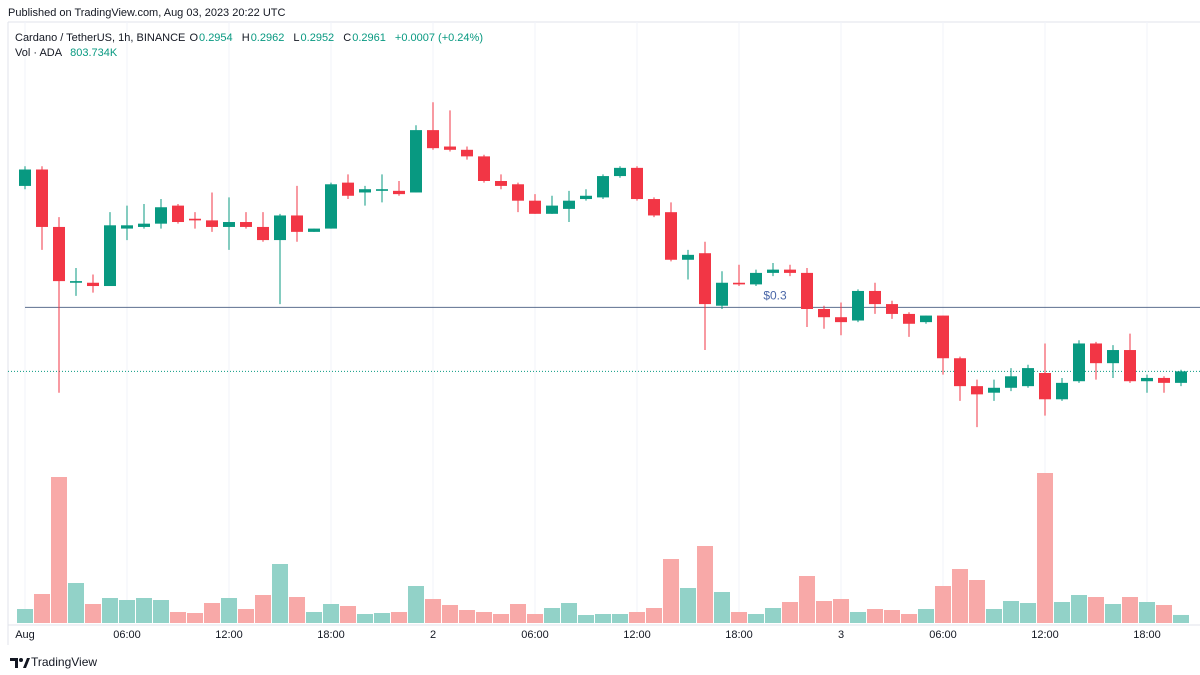  Describe the element at coordinates (69, 53) in the screenshot. I see `volume-legend: Vol · ADA 803.734K` at that location.